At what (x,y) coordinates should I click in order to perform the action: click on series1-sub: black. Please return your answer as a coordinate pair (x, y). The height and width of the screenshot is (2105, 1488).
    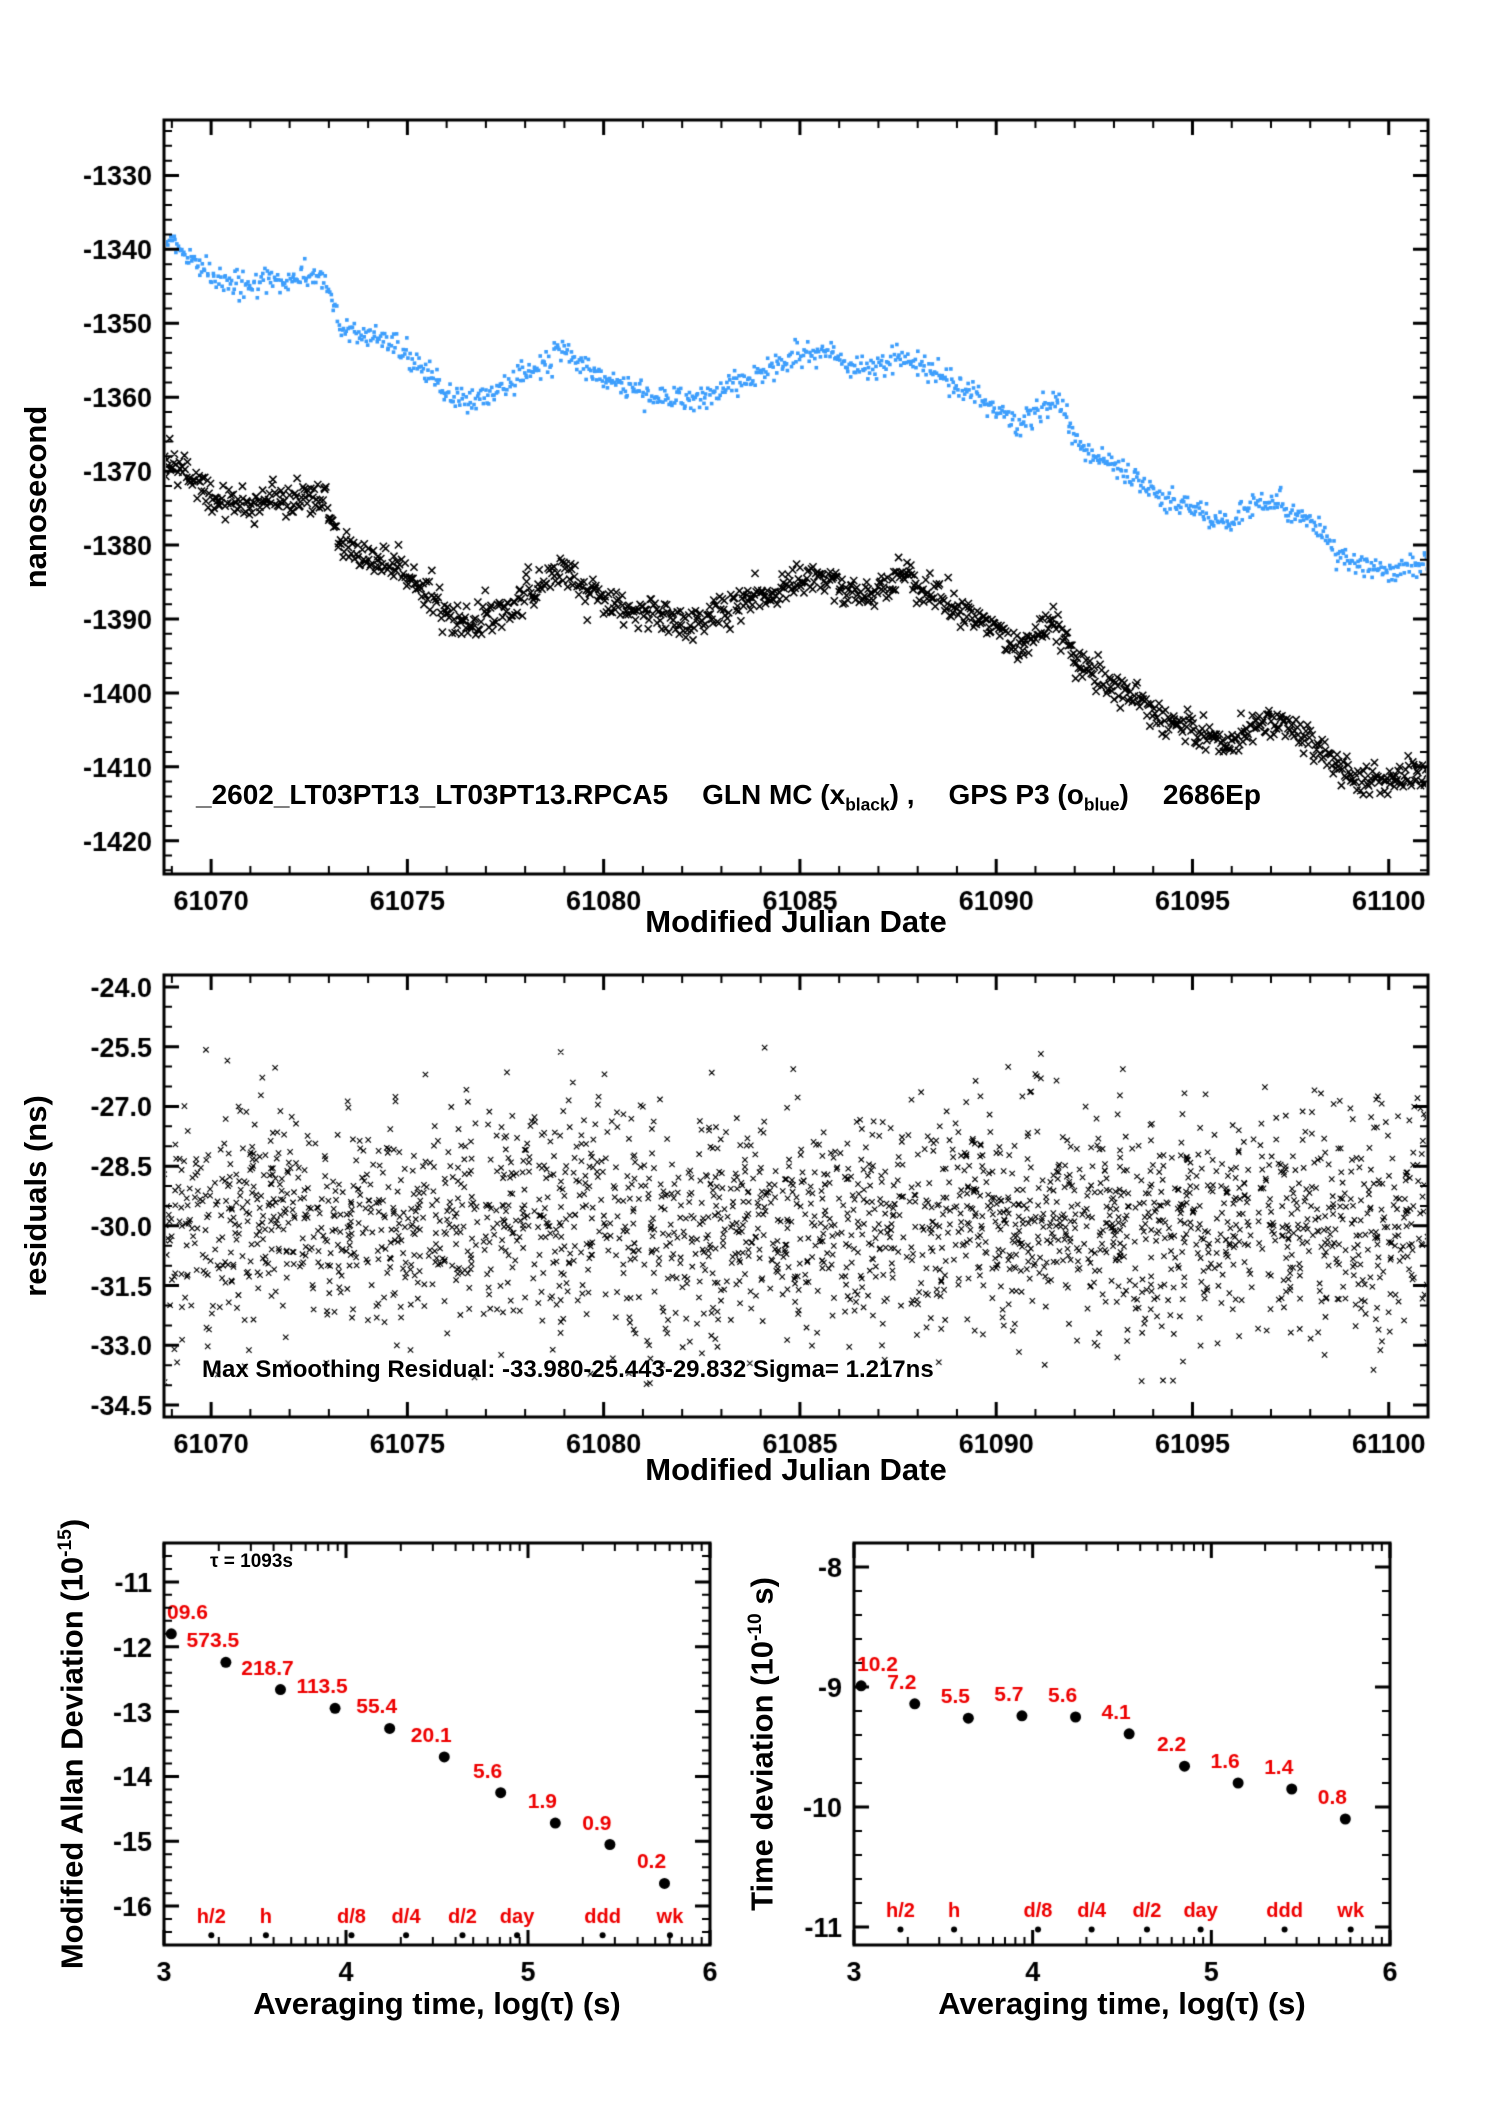
    Looking at the image, I should click on (867, 804).